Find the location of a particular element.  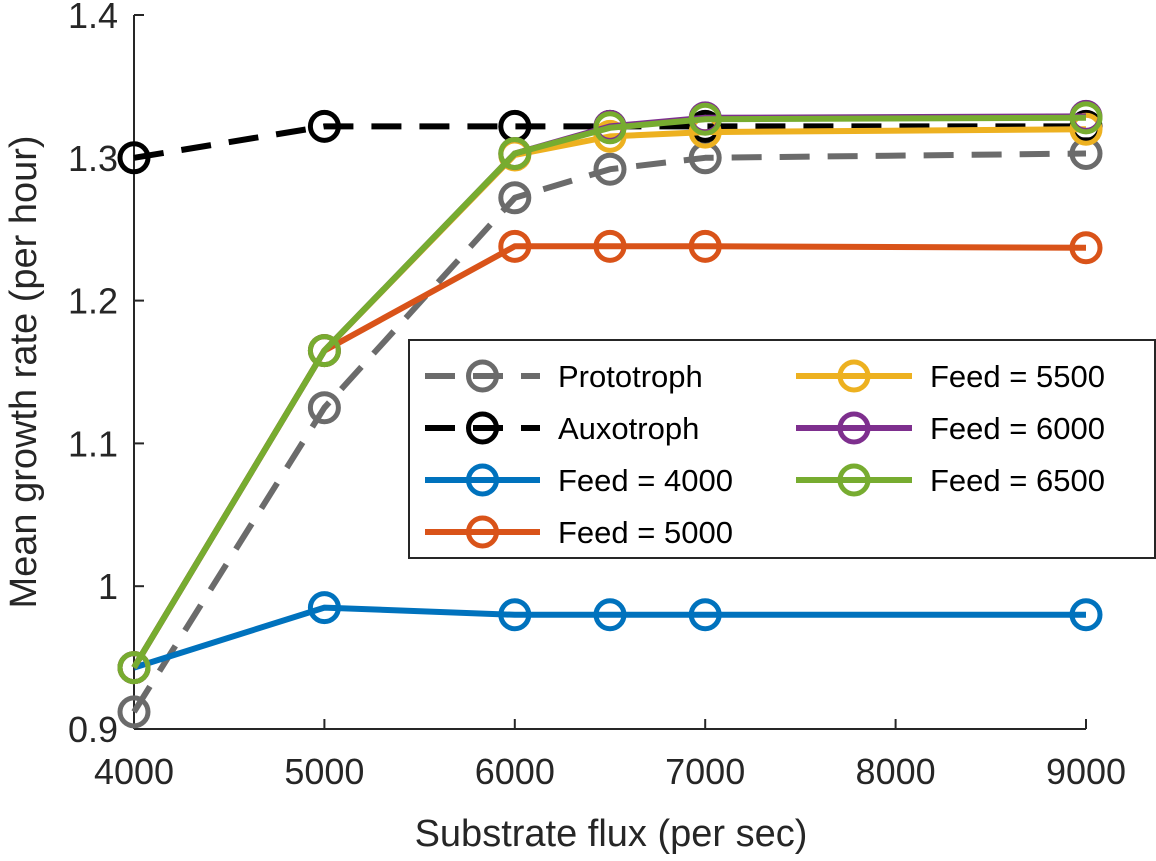

legend-item: Feed = 6000 is located at coordinates (950, 428).